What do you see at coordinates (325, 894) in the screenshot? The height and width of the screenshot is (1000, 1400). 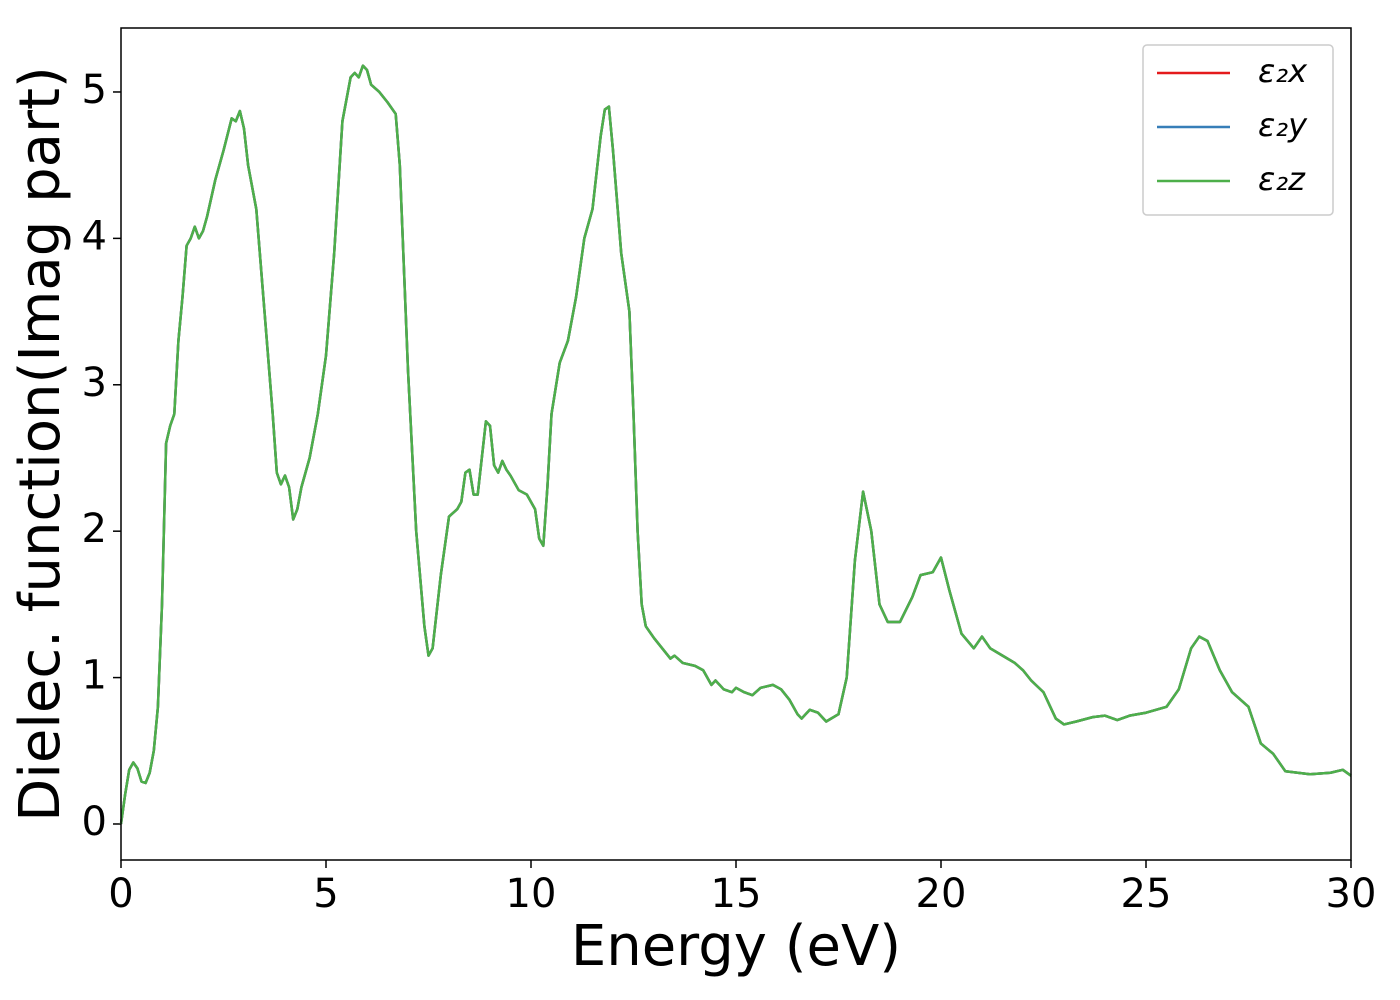 I see `x-tick-label: 5` at bounding box center [325, 894].